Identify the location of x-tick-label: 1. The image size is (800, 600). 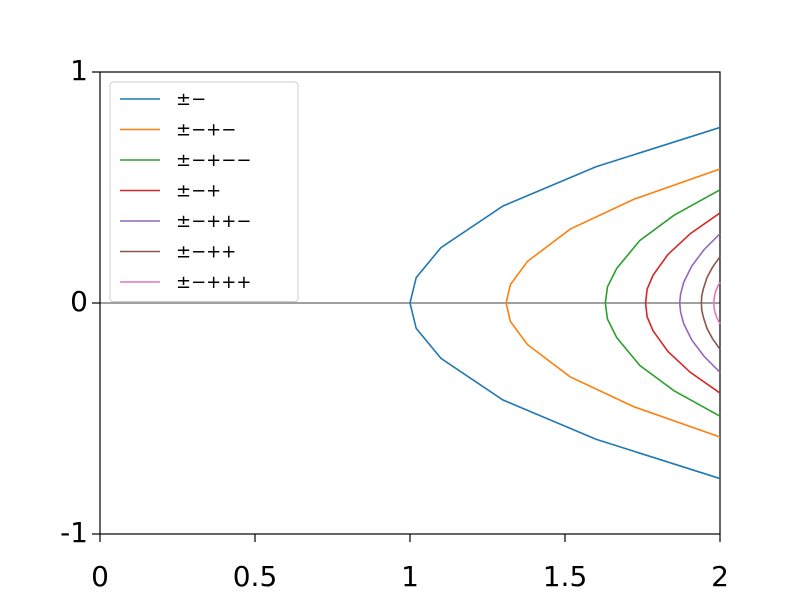
(410, 576).